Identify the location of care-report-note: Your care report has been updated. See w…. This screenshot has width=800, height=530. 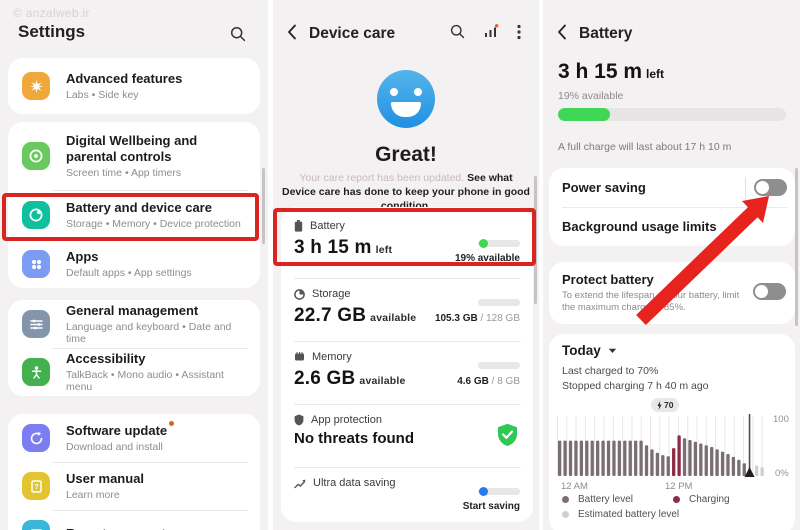
(406, 192).